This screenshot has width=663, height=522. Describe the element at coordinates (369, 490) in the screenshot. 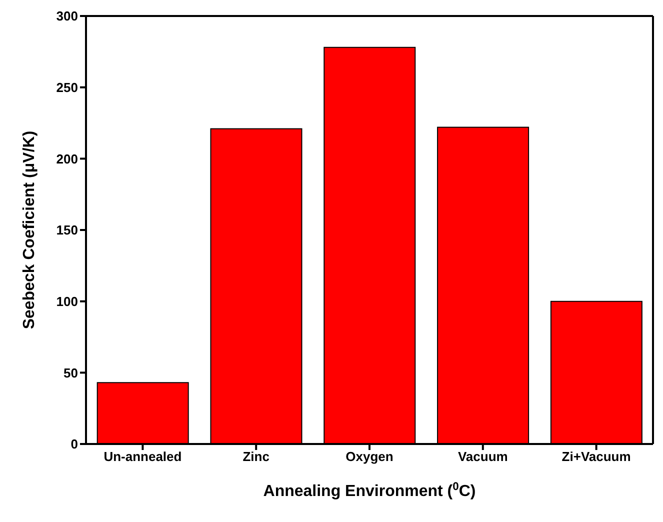

I see `x-axis-title: Annealing Environment ($^{0}$C)` at that location.